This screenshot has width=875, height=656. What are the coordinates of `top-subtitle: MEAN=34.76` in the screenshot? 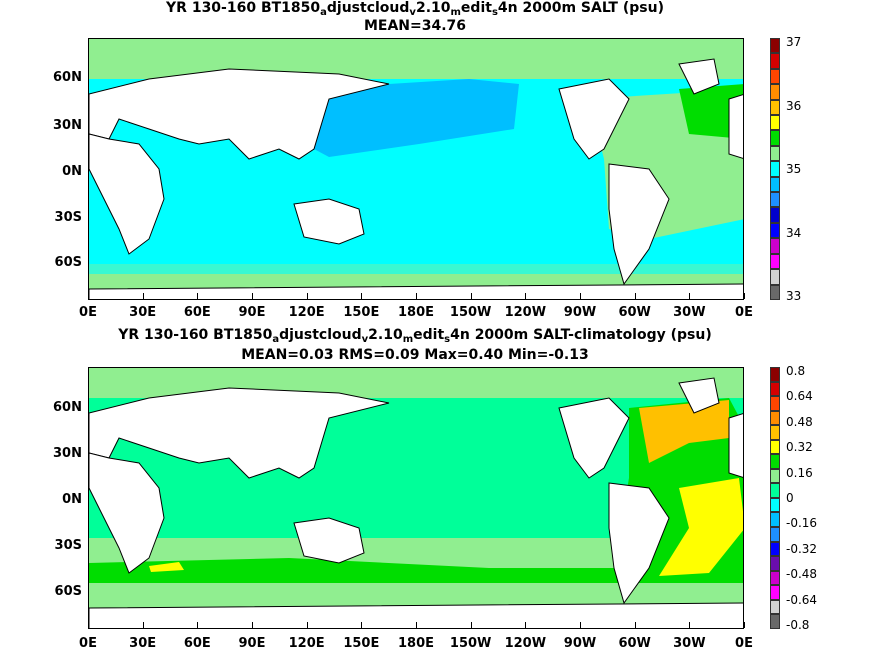 It's located at (415, 26).